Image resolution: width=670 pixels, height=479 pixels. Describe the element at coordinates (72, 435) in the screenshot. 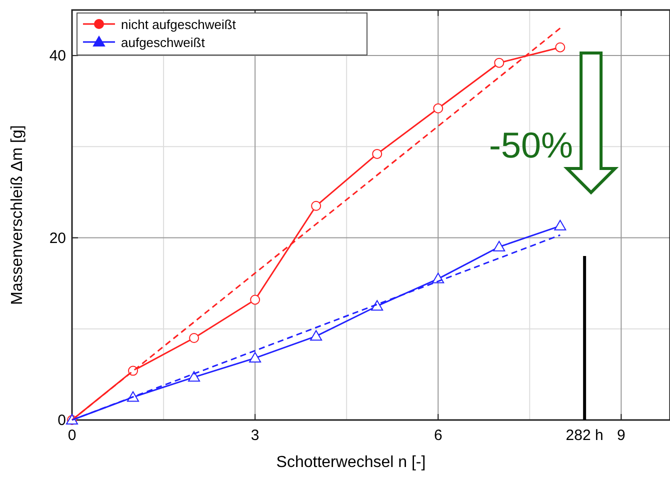

I see `x-tick-label: 0` at that location.